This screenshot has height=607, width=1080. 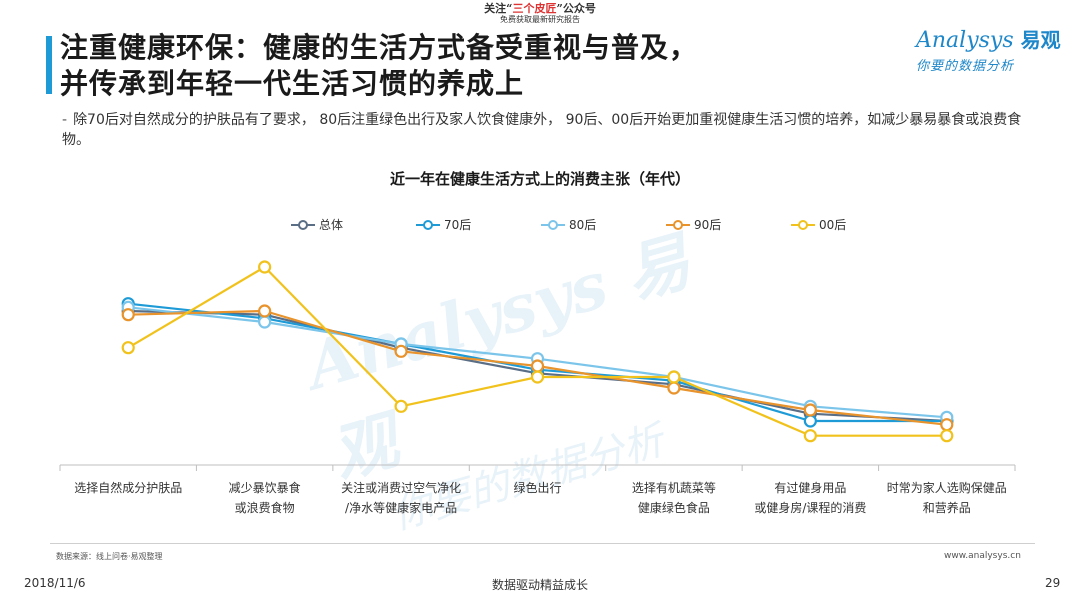 What do you see at coordinates (1040, 40) in the screenshot?
I see `logo-brand-cn: 易观` at bounding box center [1040, 40].